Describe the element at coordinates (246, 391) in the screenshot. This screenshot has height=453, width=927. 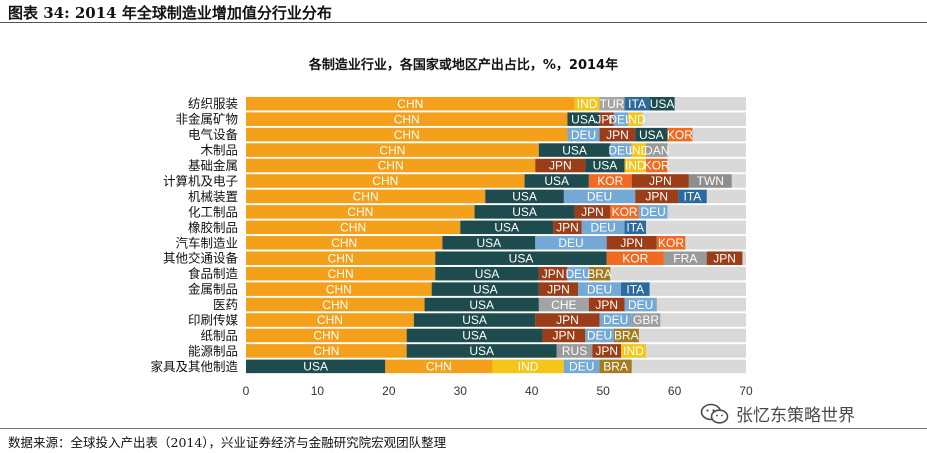
I see `x-tick-label: 0` at that location.